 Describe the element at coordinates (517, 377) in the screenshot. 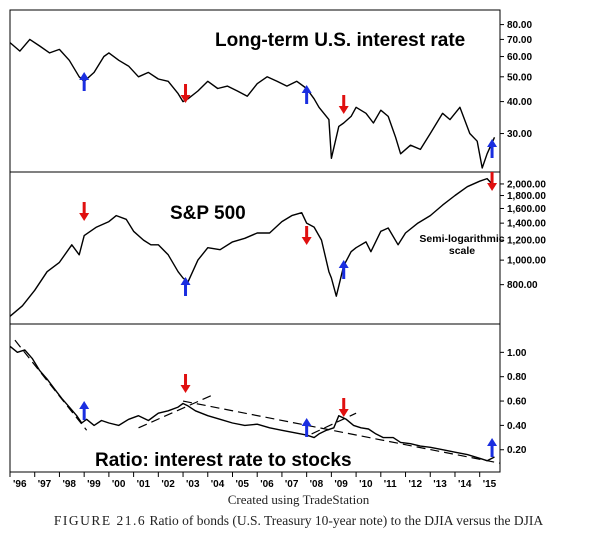

I see `y-tick-label: 0.80` at that location.